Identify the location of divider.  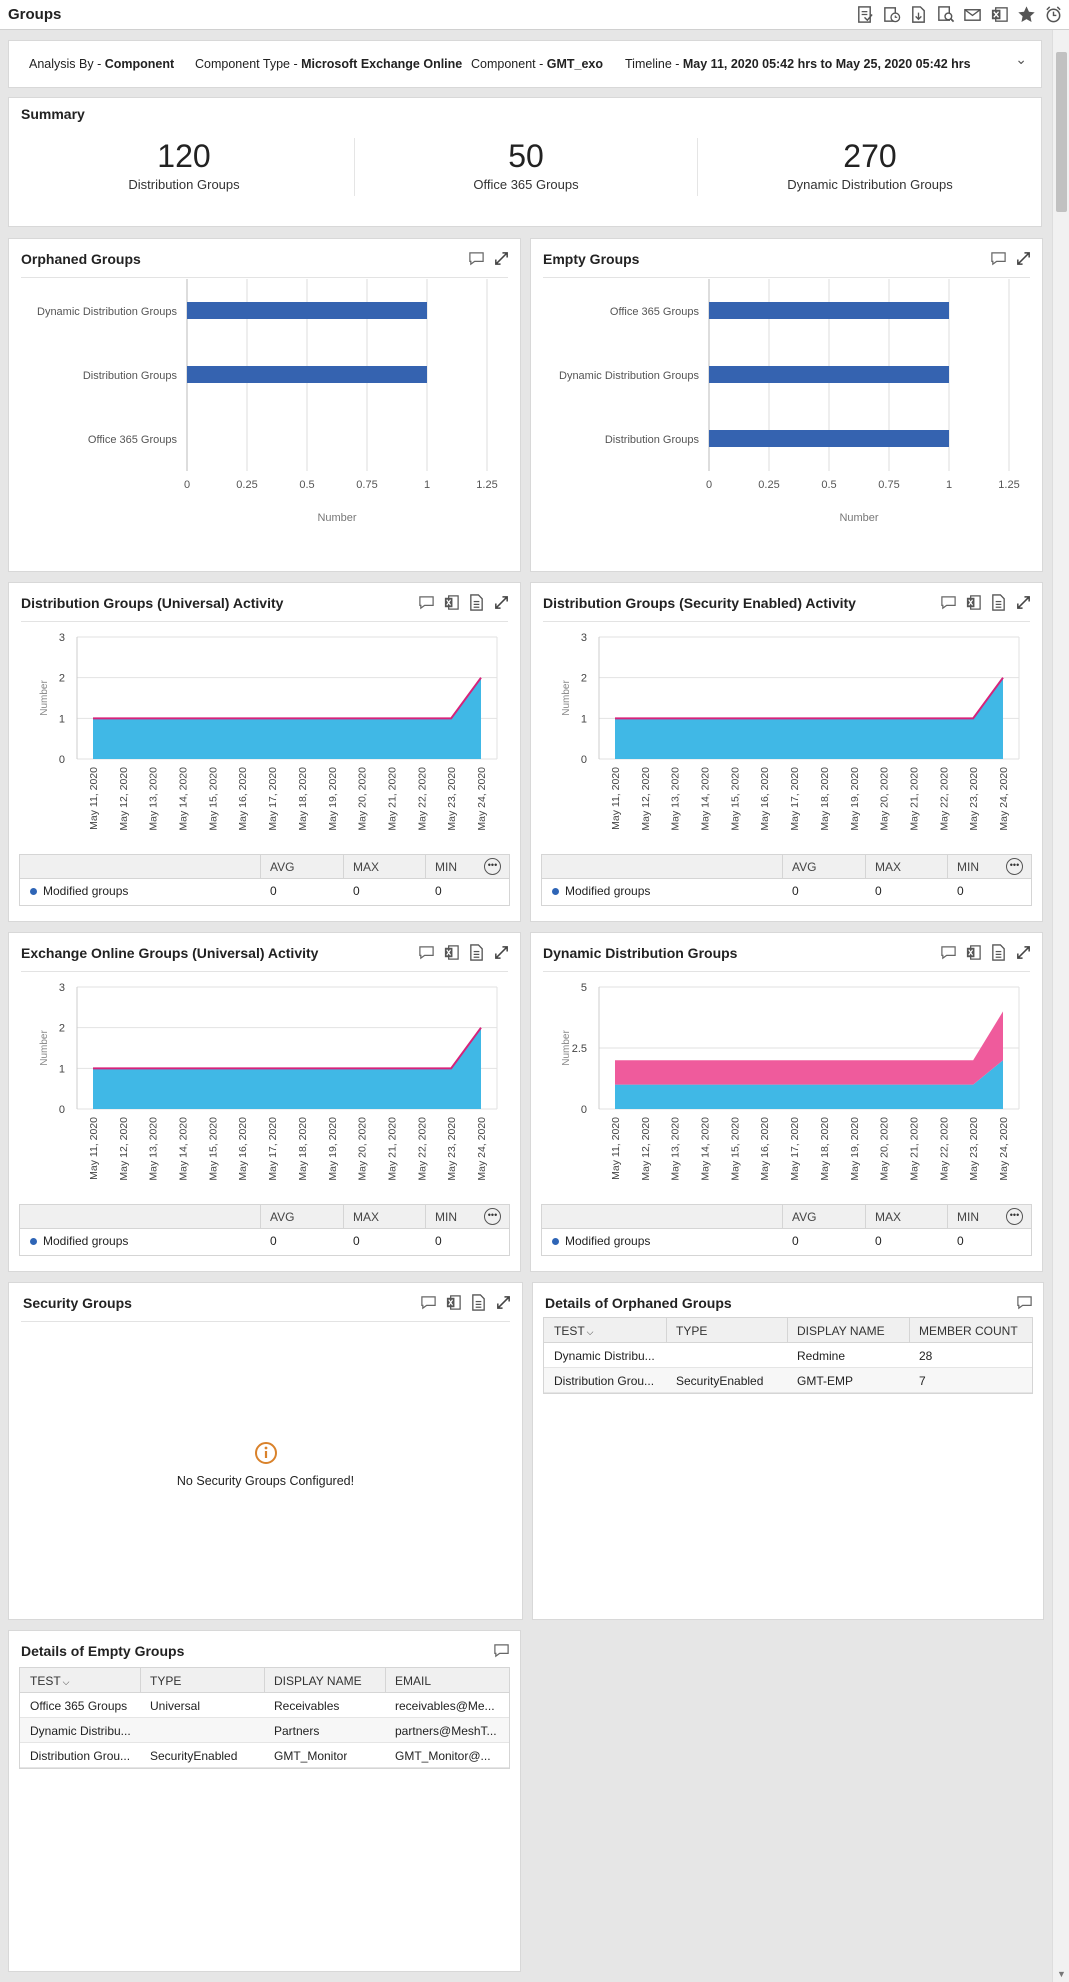
(787, 1330).